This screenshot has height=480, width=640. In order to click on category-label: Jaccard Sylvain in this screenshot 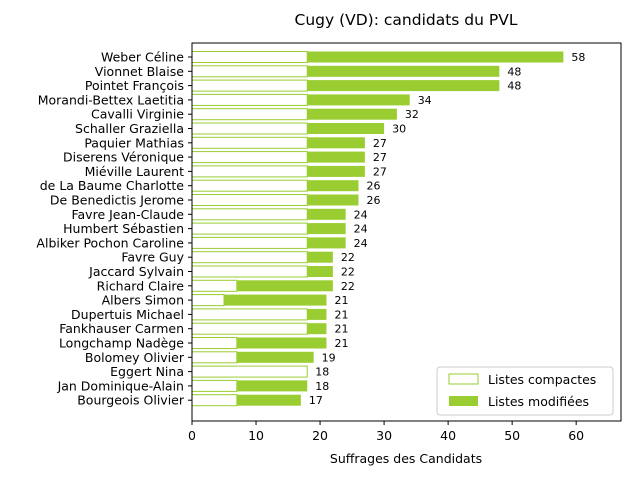, I will do `click(136, 271)`.